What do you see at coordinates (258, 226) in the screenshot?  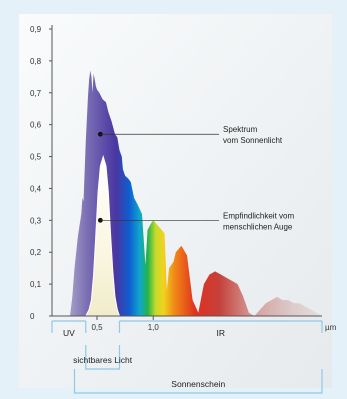 I see `annotation-text: menschlichen Auge` at bounding box center [258, 226].